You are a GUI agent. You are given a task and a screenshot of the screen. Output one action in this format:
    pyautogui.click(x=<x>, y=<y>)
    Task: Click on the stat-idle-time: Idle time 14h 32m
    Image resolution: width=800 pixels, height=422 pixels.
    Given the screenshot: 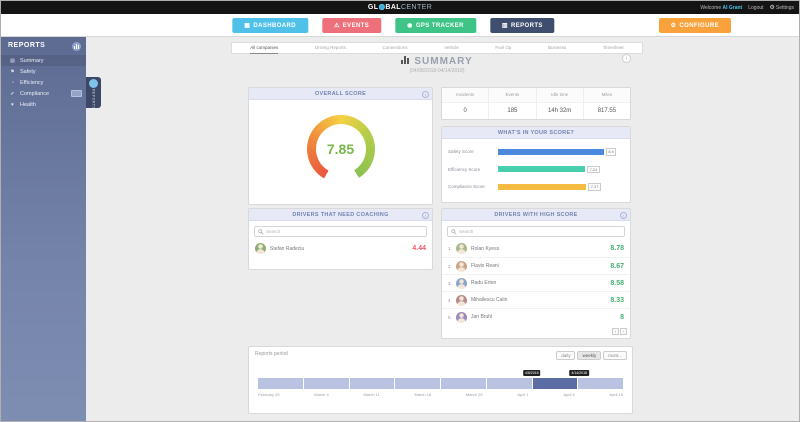 What is the action you would take?
    pyautogui.click(x=560, y=103)
    